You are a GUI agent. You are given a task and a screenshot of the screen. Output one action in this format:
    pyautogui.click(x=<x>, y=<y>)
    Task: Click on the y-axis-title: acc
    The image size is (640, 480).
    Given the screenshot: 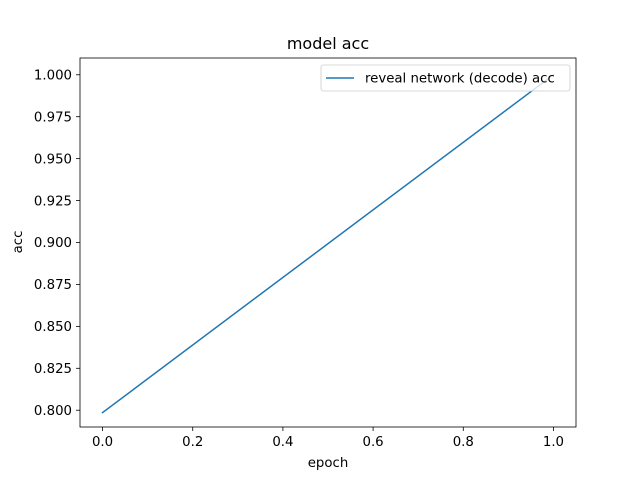 What is the action you would take?
    pyautogui.click(x=18, y=242)
    